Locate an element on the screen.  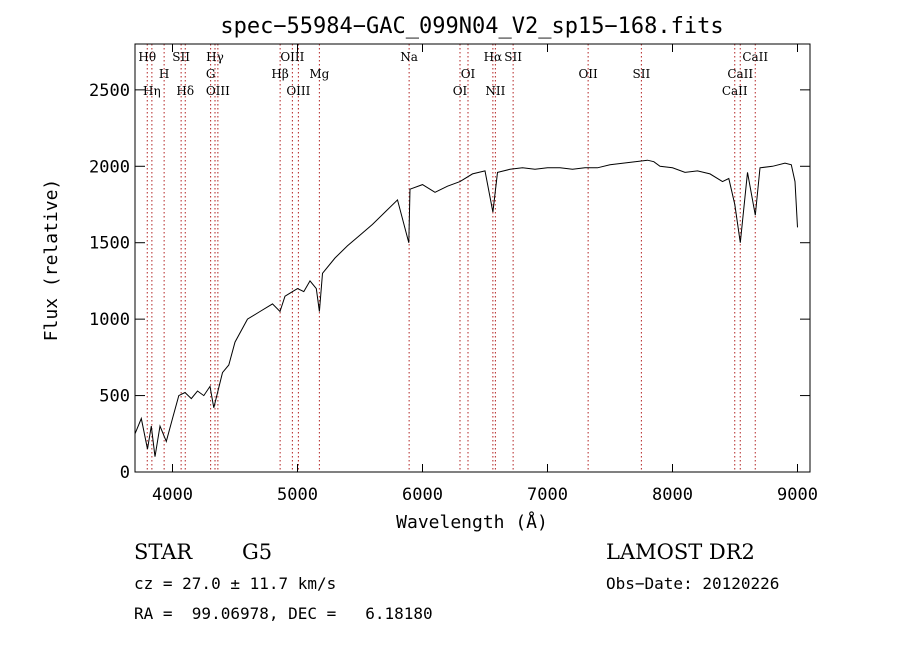
line-label: OII is located at coordinates (588, 74).